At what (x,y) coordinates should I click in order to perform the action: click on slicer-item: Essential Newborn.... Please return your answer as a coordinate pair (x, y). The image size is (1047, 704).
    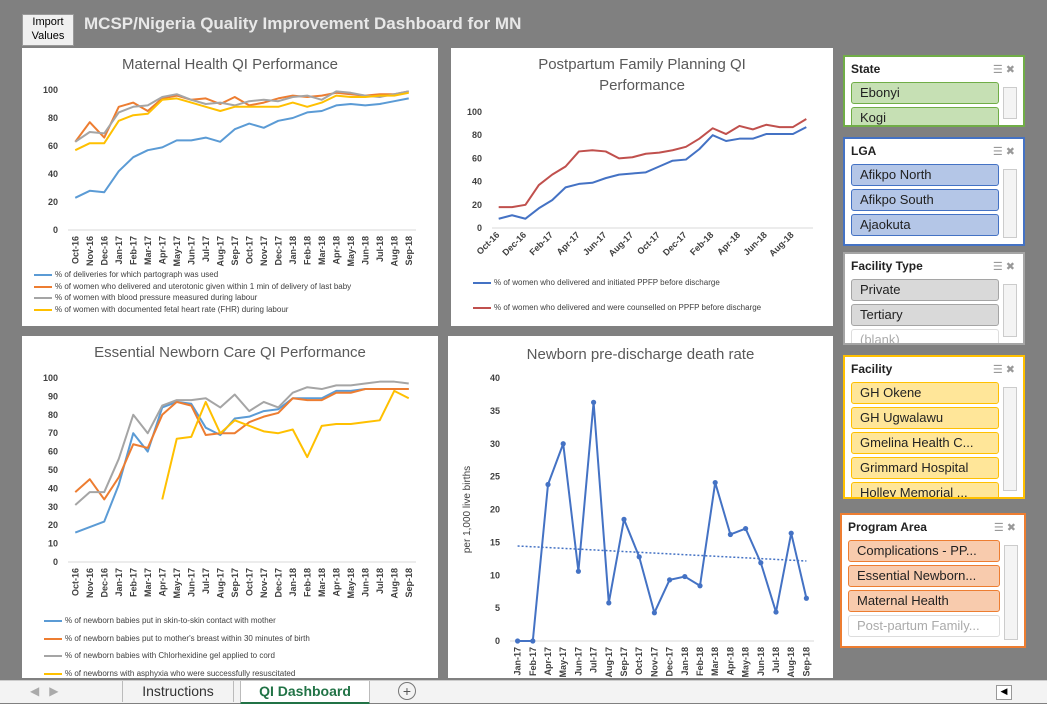
    Looking at the image, I should click on (924, 576).